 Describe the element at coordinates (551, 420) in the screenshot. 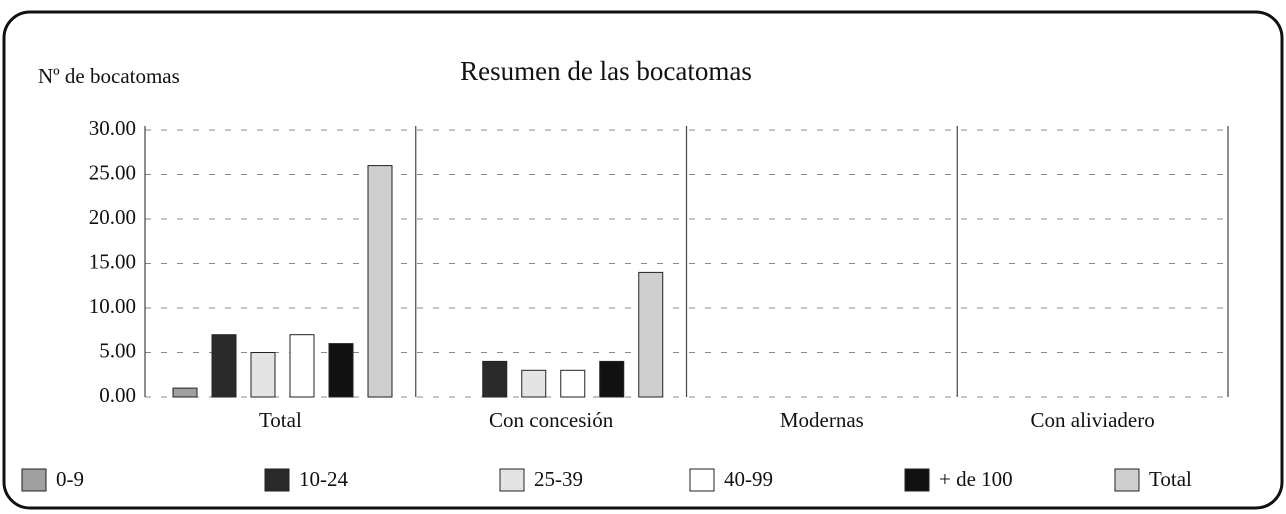

I see `x-tick-label: Con concesión` at that location.